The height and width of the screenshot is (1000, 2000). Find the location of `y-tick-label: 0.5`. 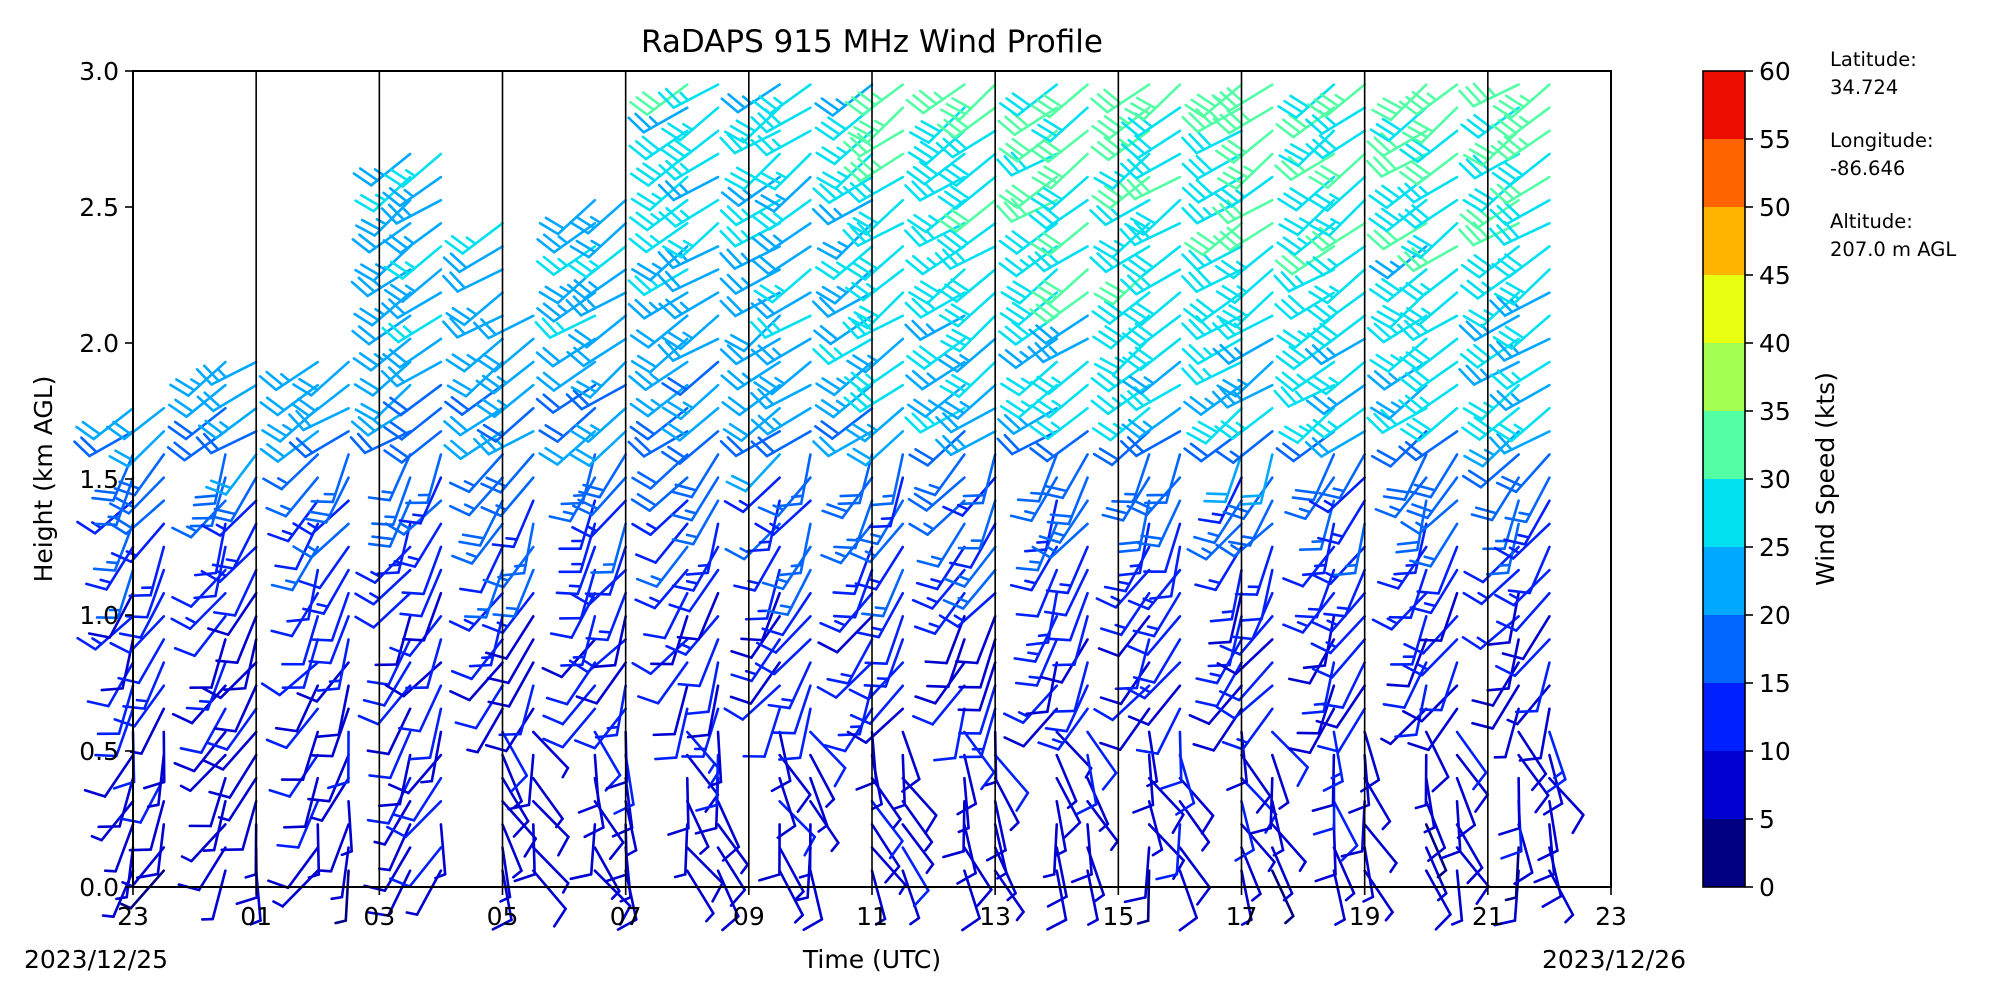

y-tick-label: 0.5 is located at coordinates (99, 751).